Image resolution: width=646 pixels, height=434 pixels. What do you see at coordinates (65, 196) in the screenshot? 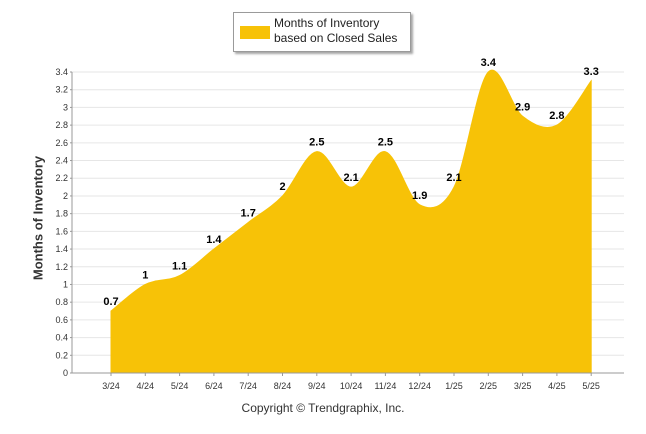
I see `y-tick-label: 2` at bounding box center [65, 196].